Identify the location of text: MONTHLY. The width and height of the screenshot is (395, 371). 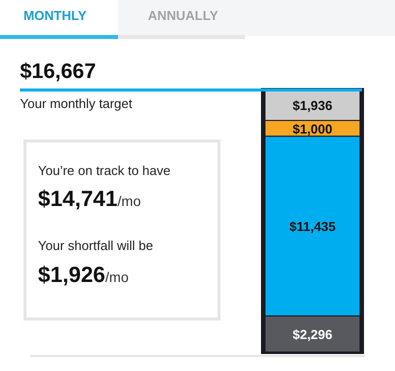
(55, 15).